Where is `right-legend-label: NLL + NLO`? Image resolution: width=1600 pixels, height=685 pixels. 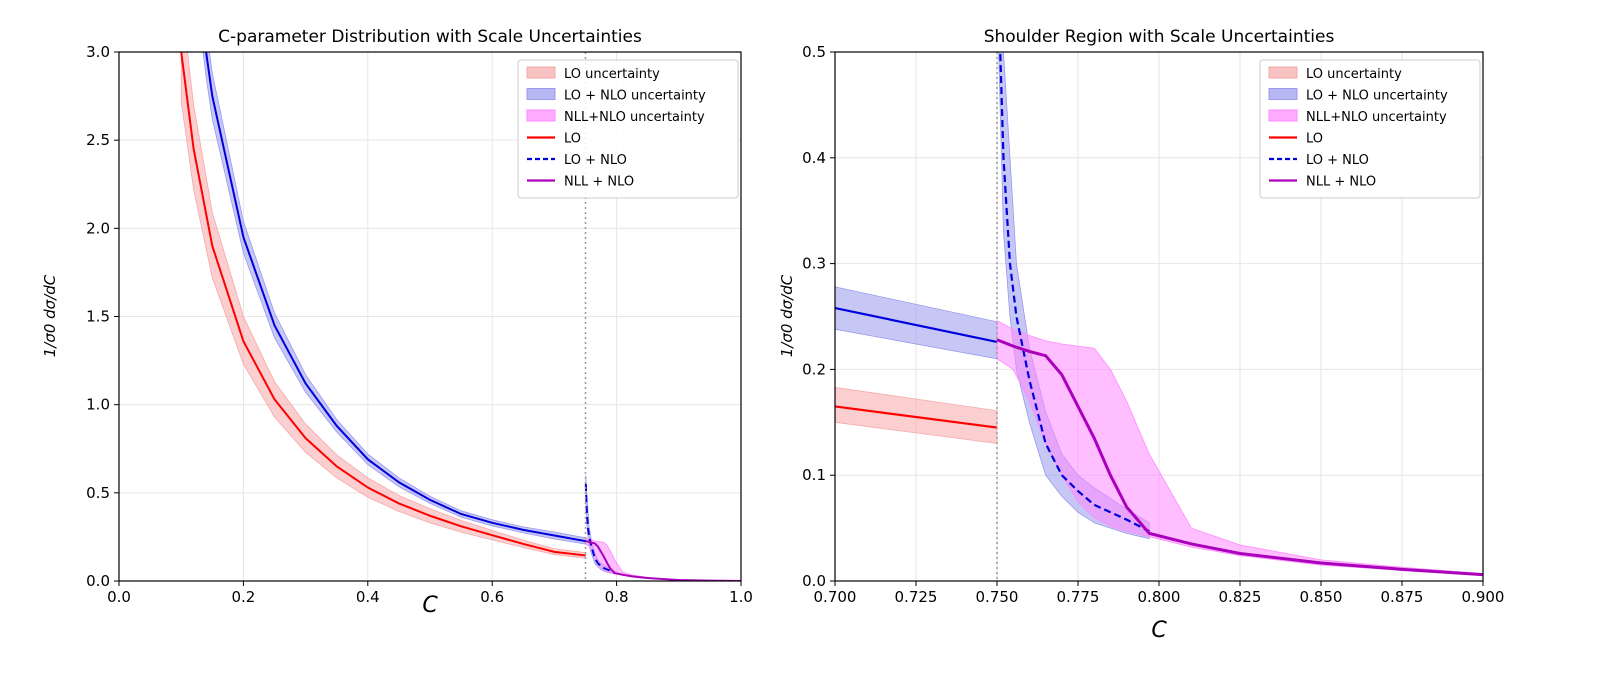 right-legend-label: NLL + NLO is located at coordinates (1341, 182).